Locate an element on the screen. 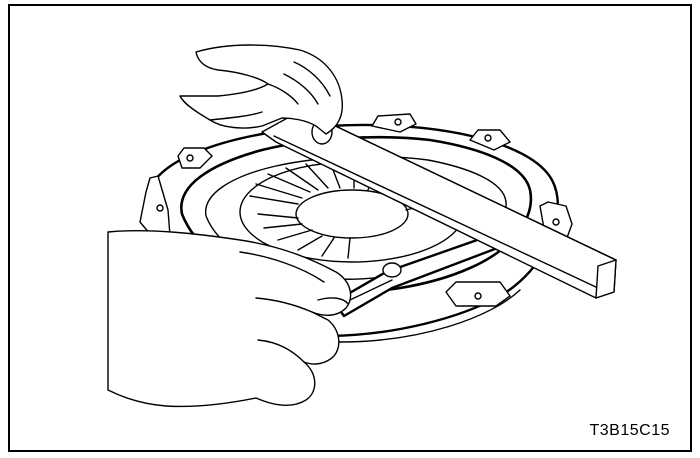 The height and width of the screenshot is (458, 700). mounting-lug-top is located at coordinates (394, 123).